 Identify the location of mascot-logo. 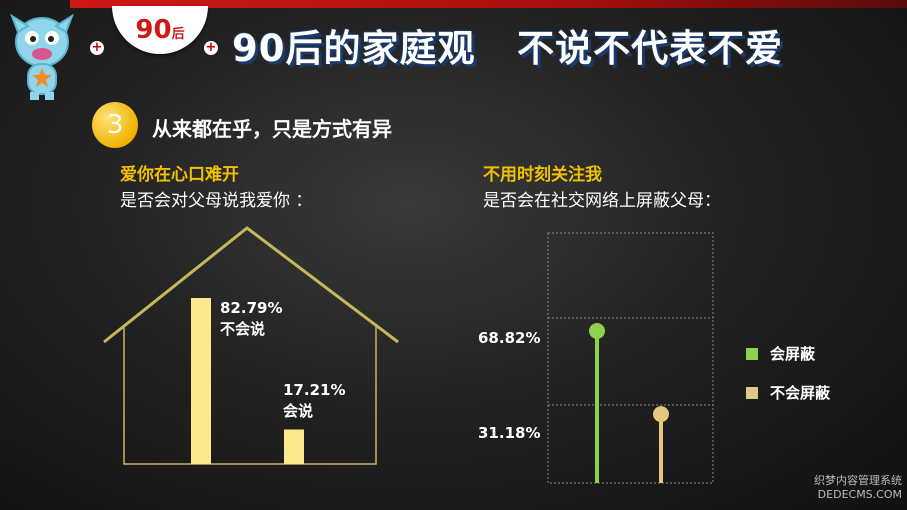
(42, 56).